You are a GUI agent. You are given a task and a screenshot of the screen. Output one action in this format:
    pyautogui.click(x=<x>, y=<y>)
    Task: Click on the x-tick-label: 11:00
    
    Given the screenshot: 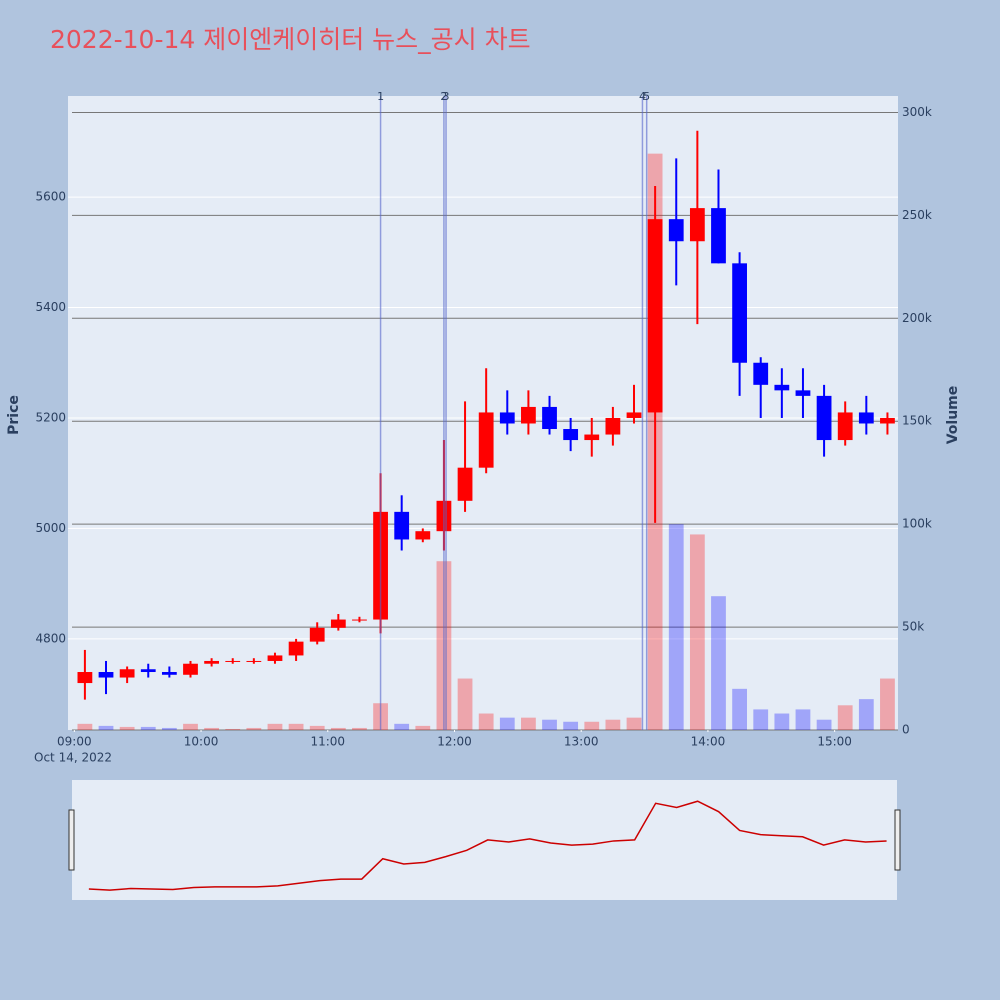 What is the action you would take?
    pyautogui.click(x=327, y=742)
    